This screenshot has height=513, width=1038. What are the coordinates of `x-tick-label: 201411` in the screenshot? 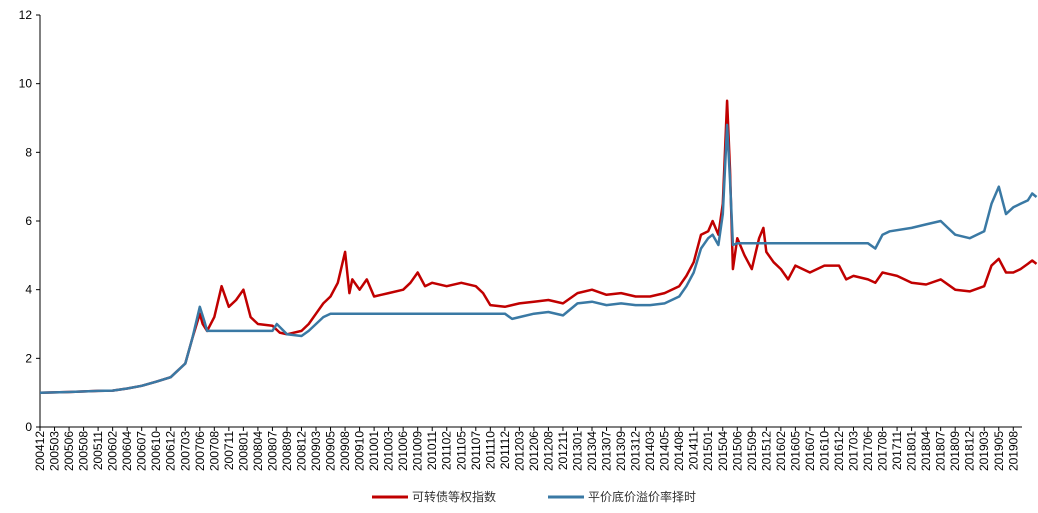 It's located at (694, 450).